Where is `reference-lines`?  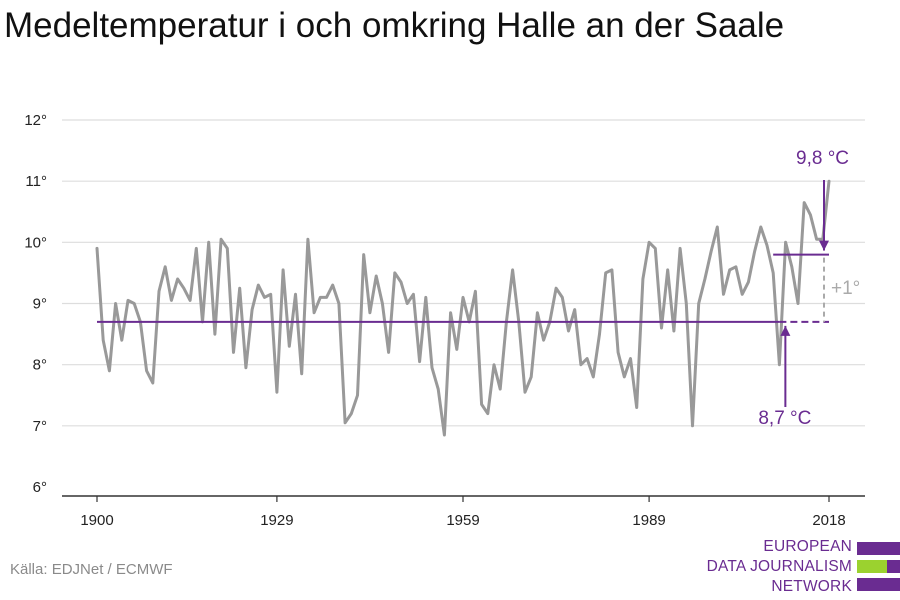 reference-lines is located at coordinates (463, 288).